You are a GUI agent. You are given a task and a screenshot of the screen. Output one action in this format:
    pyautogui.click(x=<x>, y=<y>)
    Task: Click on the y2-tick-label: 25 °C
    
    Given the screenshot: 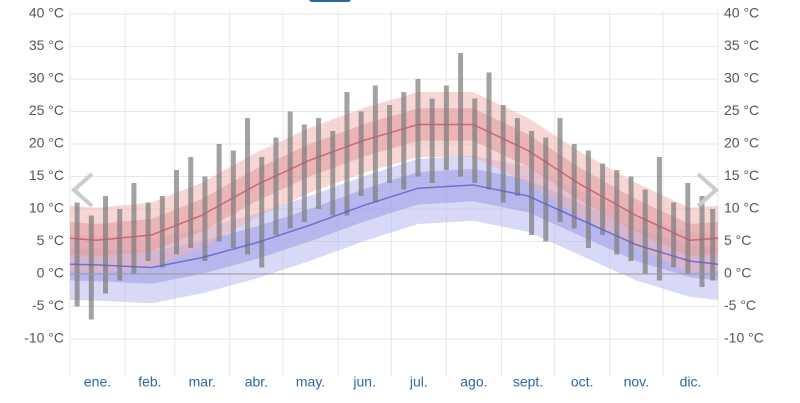 What is the action you would take?
    pyautogui.click(x=741, y=110)
    